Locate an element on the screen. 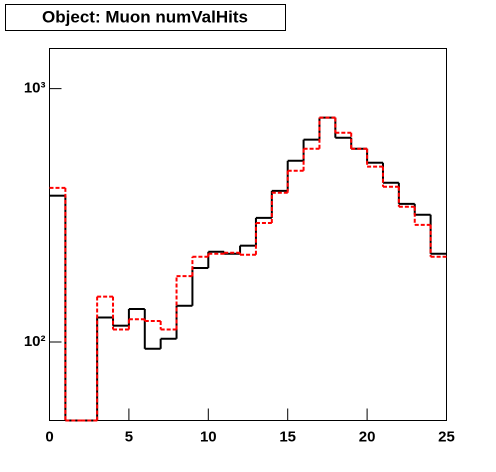 The image size is (496, 472). title-box is located at coordinates (145, 17).